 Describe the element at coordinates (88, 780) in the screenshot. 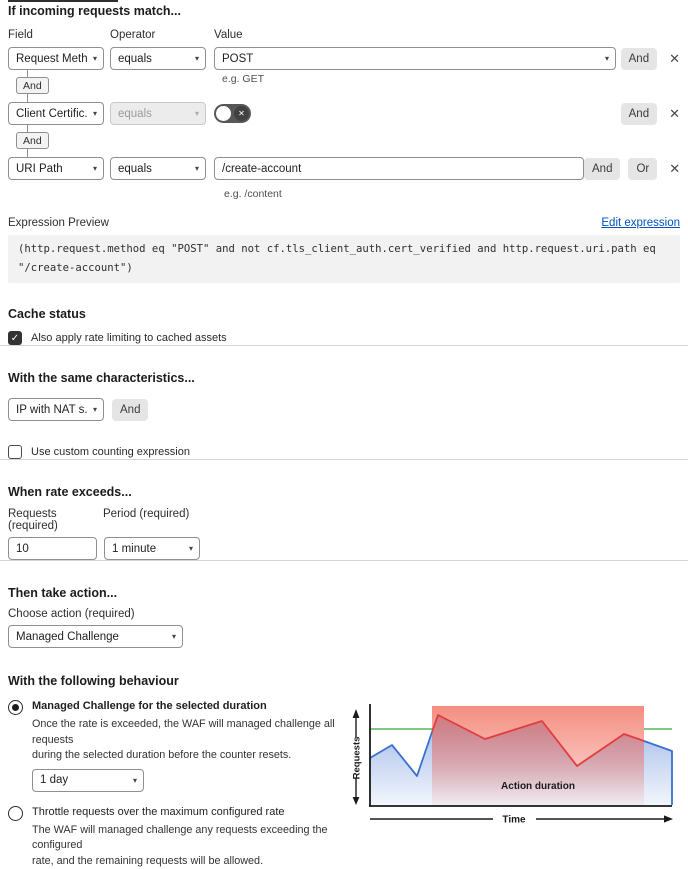

I see `duration-select: 1 day ▾` at that location.